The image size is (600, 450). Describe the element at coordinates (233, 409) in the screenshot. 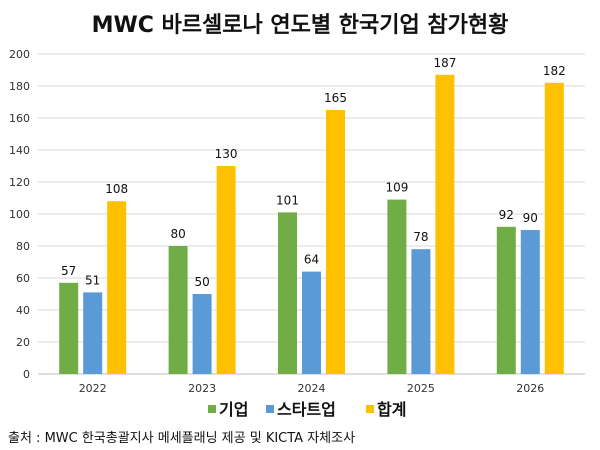

I see `legend-label: 기업` at that location.